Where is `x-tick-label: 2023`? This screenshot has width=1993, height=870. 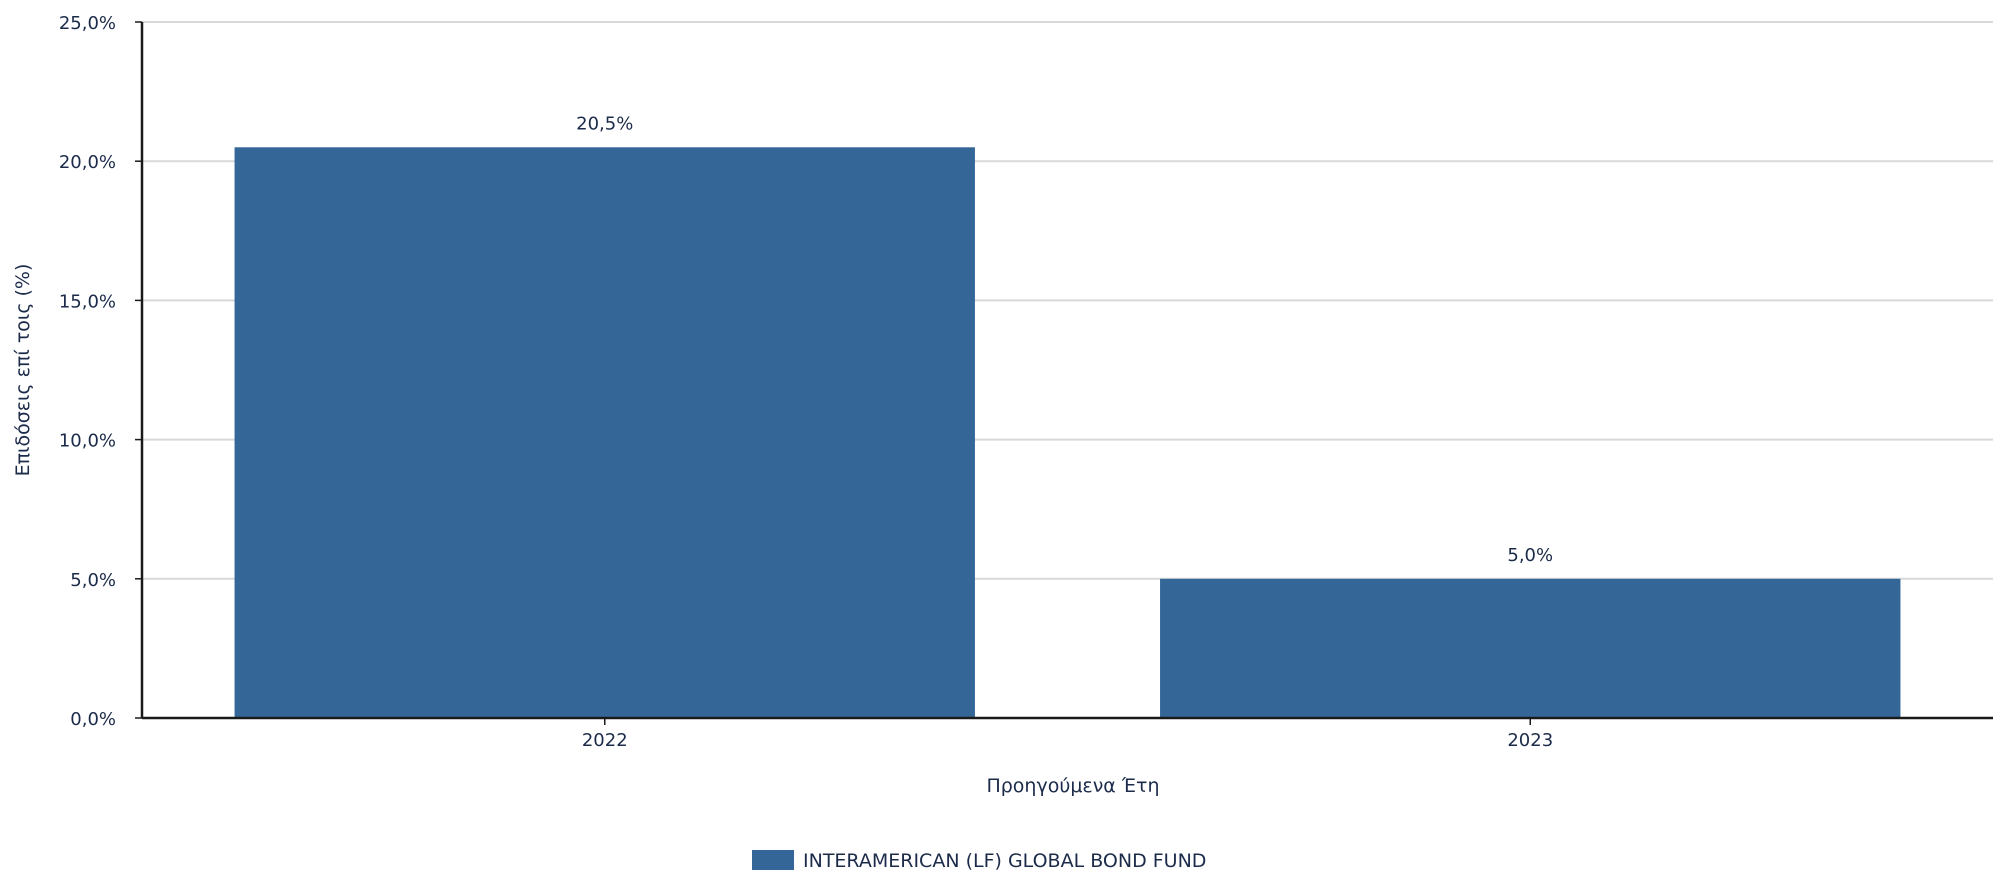
x-tick-label: 2023 is located at coordinates (1530, 740).